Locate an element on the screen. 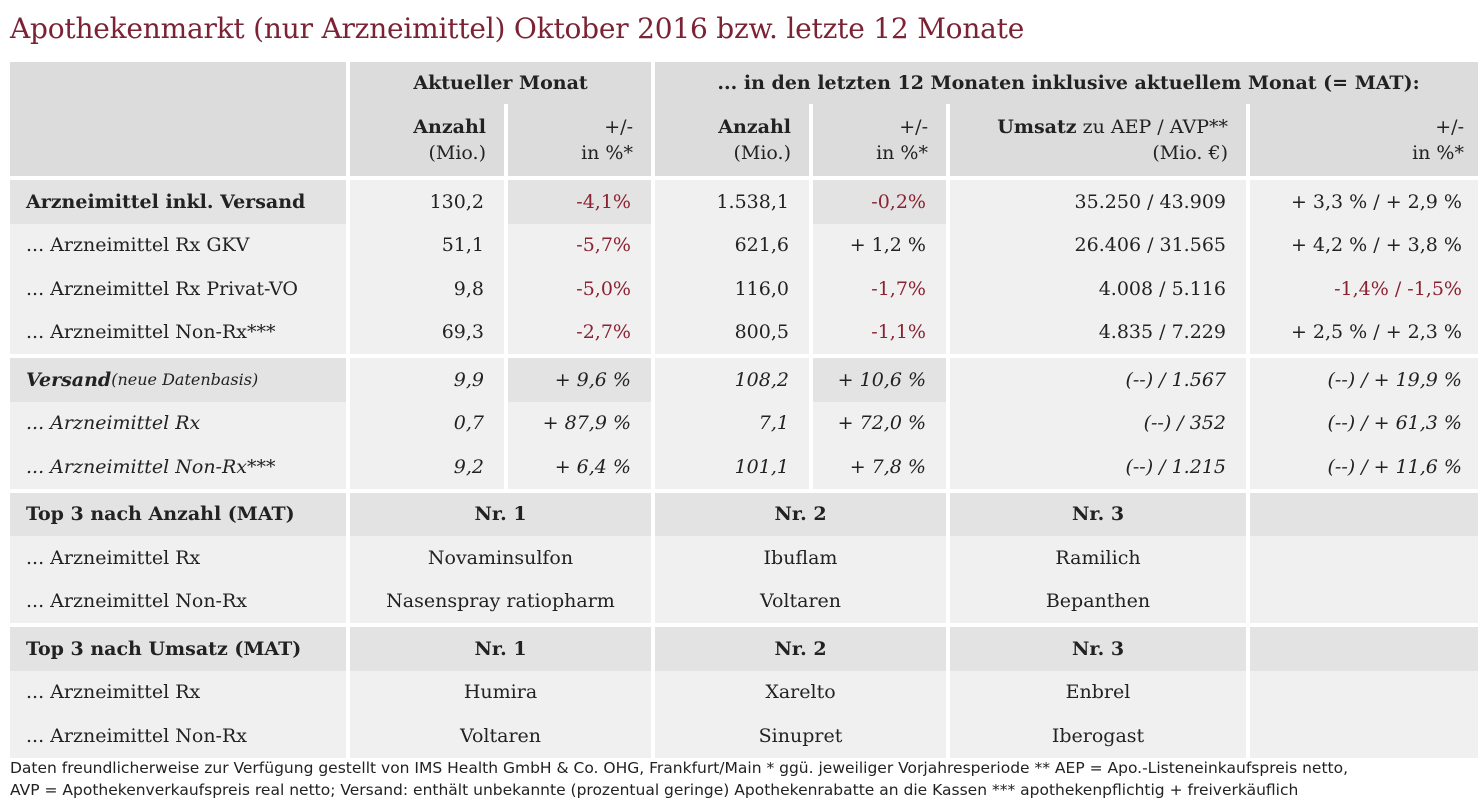  header-anzahl-12-unit: (Mio.) is located at coordinates (762, 153).